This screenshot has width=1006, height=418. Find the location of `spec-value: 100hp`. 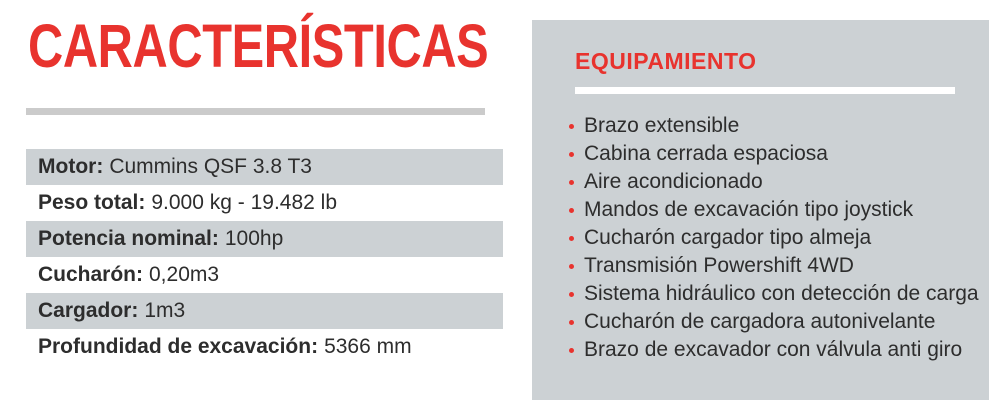

spec-value: 100hp is located at coordinates (254, 238).